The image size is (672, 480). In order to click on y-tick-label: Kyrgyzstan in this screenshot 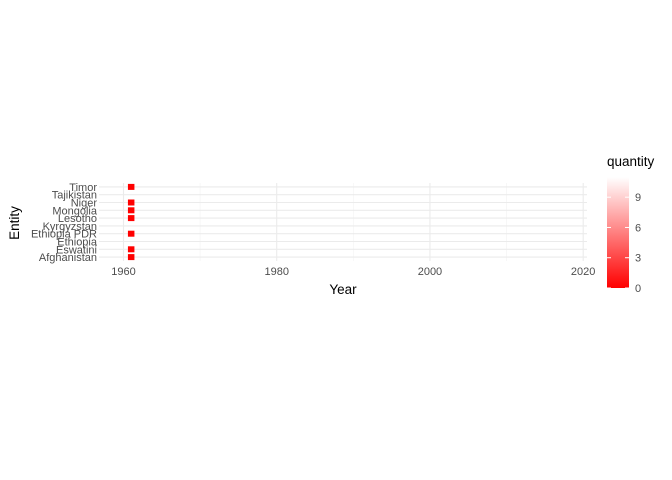, I will do `click(70, 227)`.